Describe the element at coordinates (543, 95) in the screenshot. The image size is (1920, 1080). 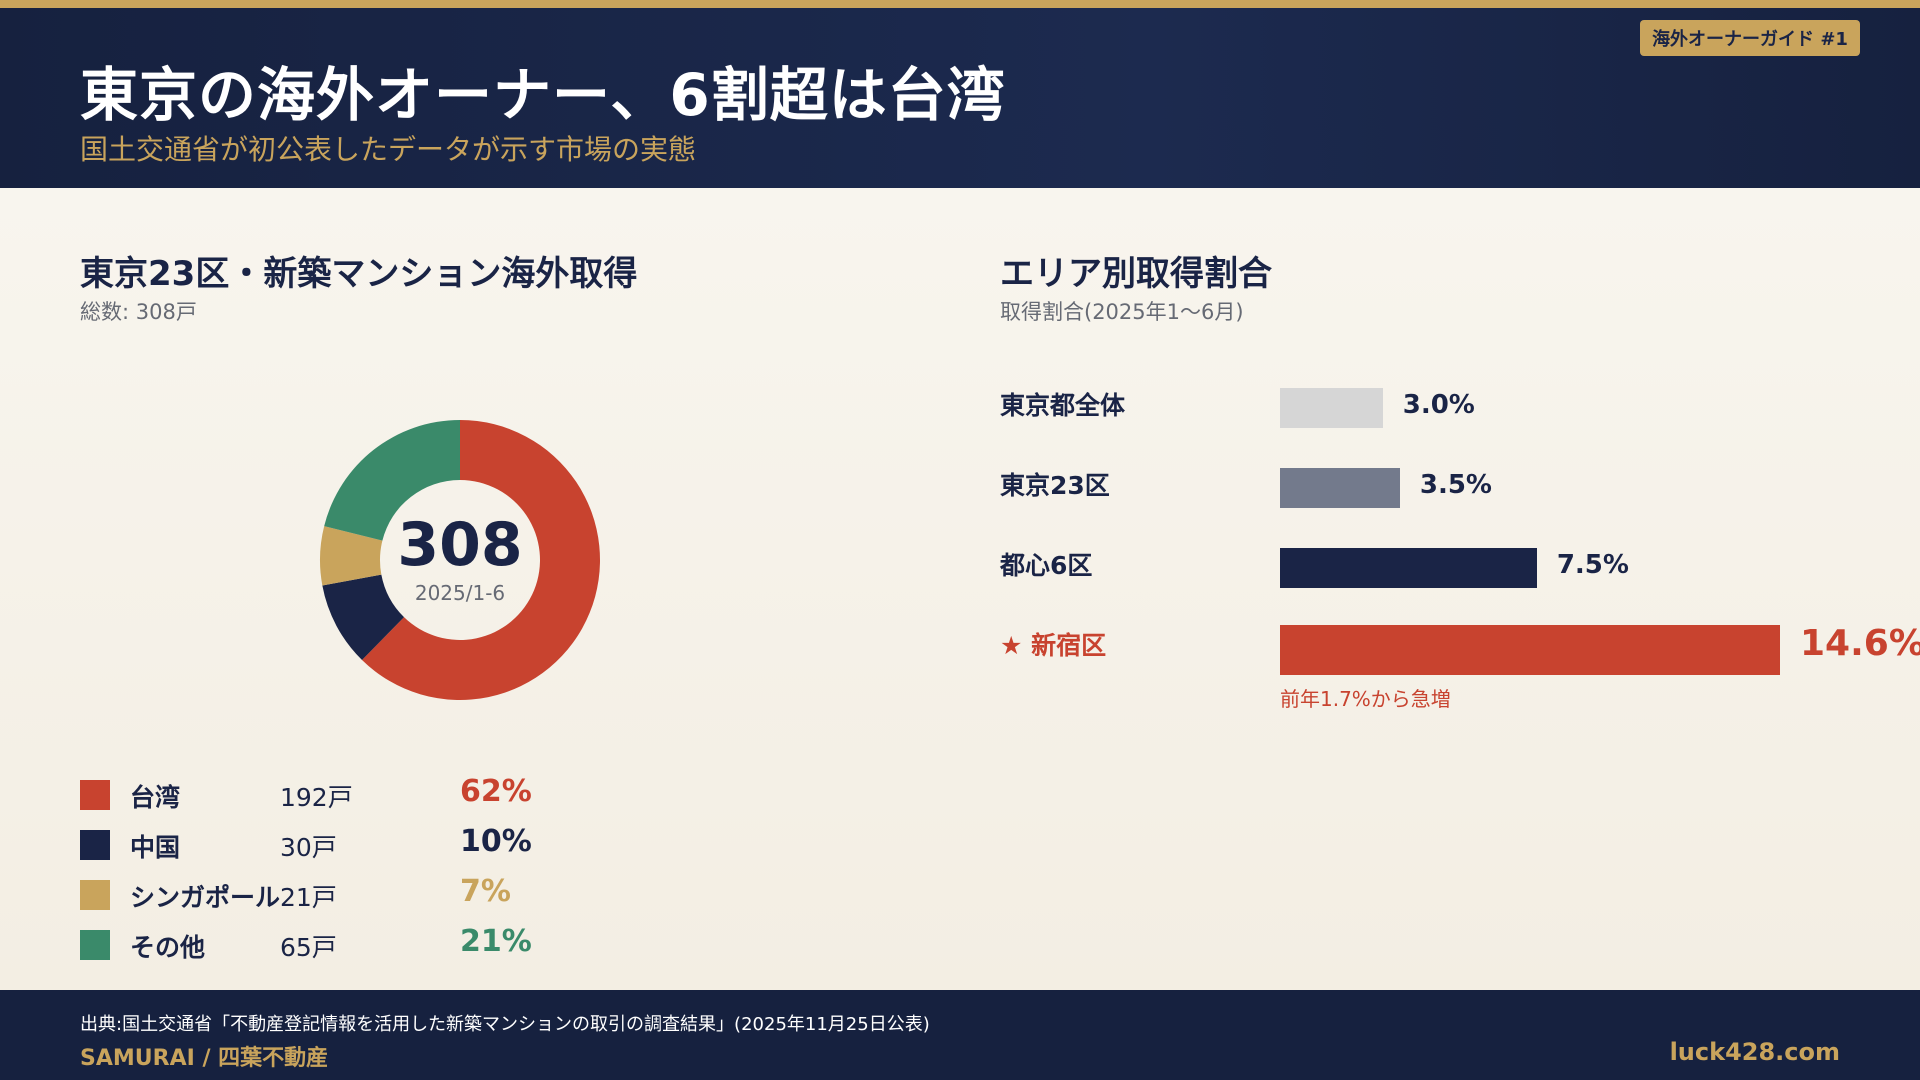
I see `page-title: 東京の海外オーナー、6割超は台湾` at that location.